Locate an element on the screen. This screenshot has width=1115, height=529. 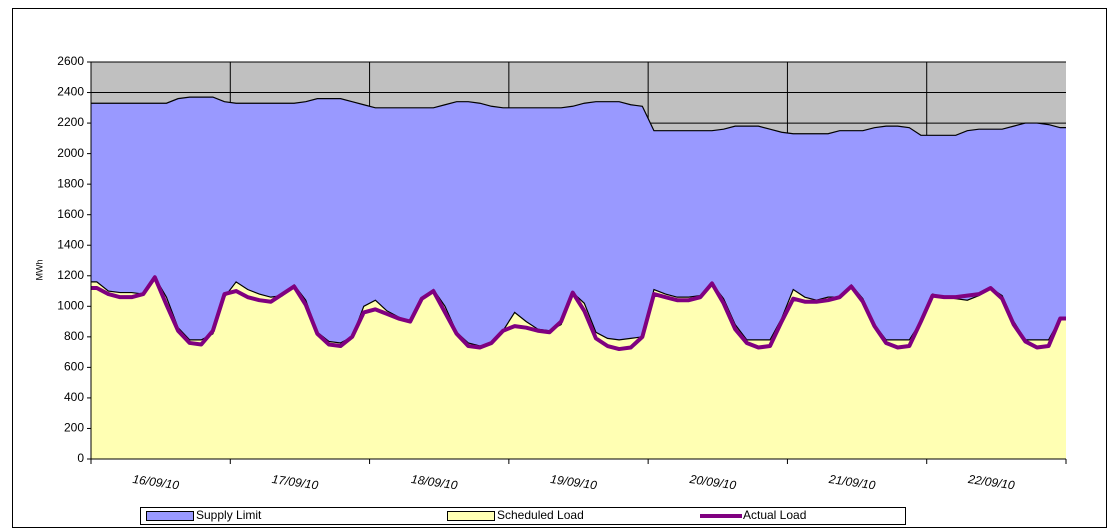
y-tick-label: 0 is located at coordinates (80, 458).